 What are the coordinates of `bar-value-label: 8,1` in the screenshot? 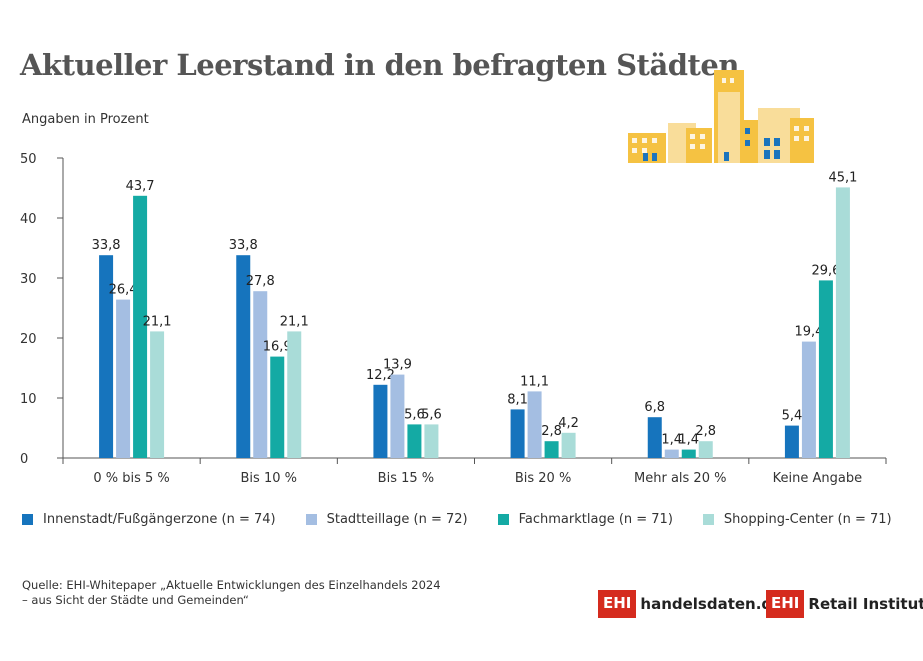 It's located at (517, 399).